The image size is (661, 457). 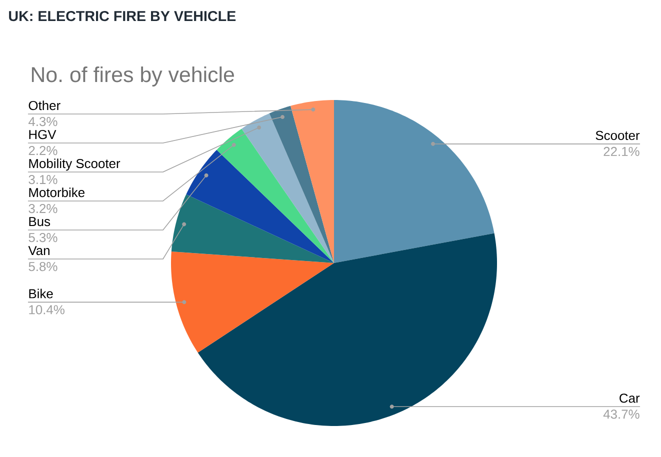 I want to click on slice-label: Scooter, so click(x=618, y=135).